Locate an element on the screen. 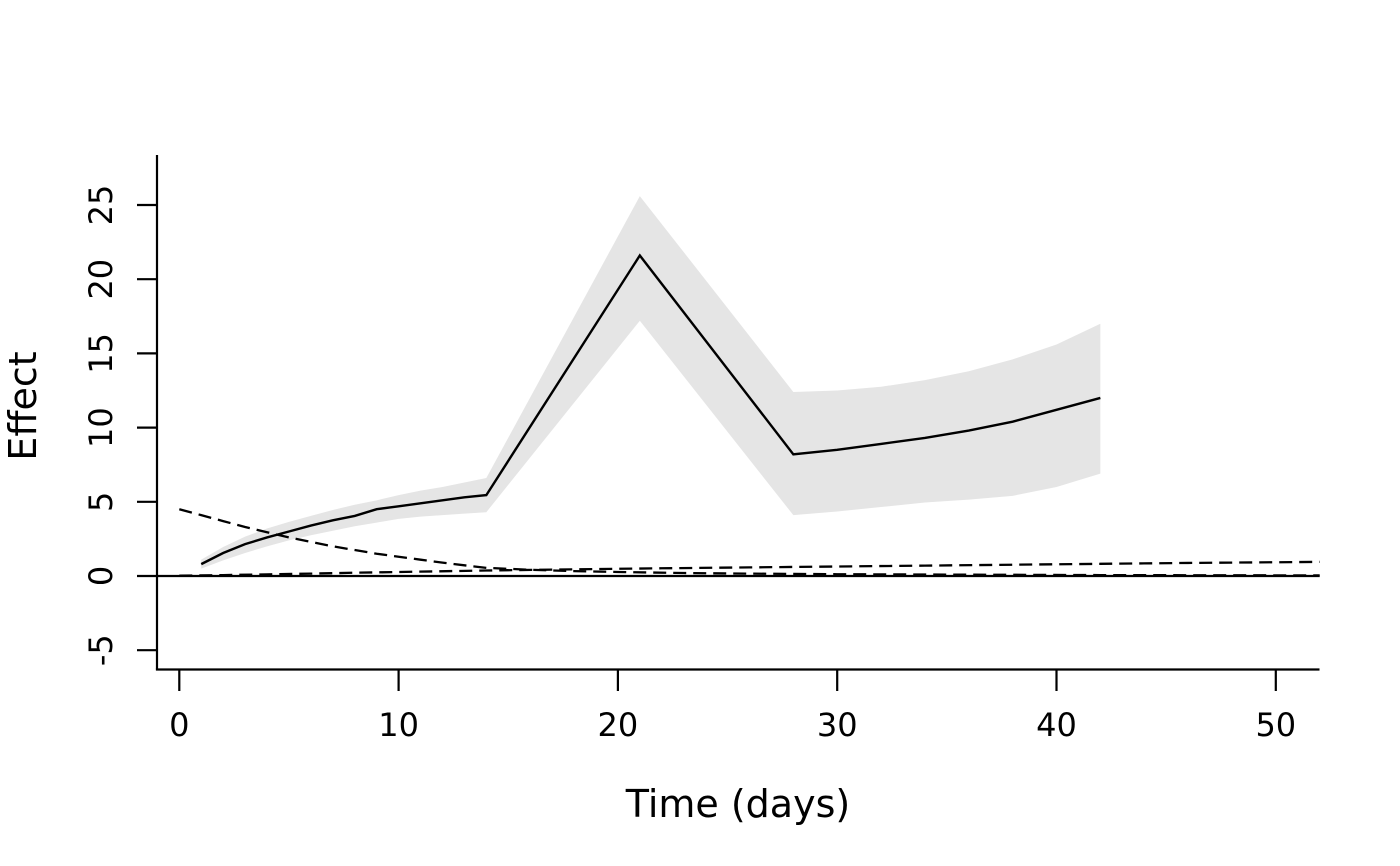 This screenshot has width=1400, height=866. x-axis-title: Time (days) is located at coordinates (737, 804).